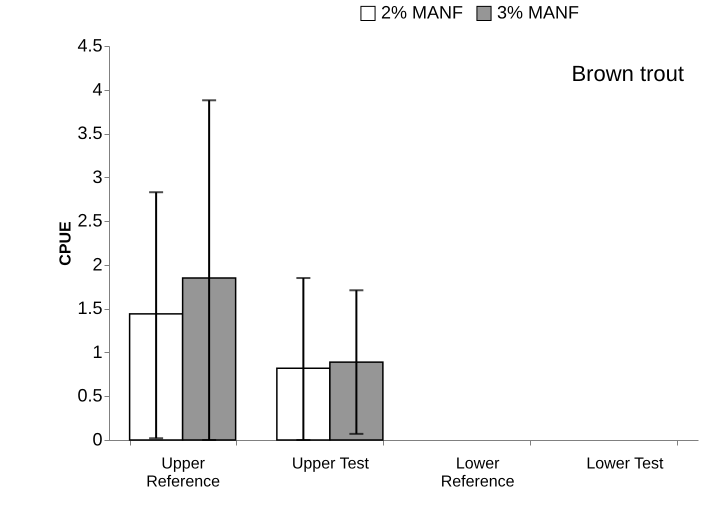  What do you see at coordinates (97, 440) in the screenshot?
I see `y-tick-label: 0` at bounding box center [97, 440].